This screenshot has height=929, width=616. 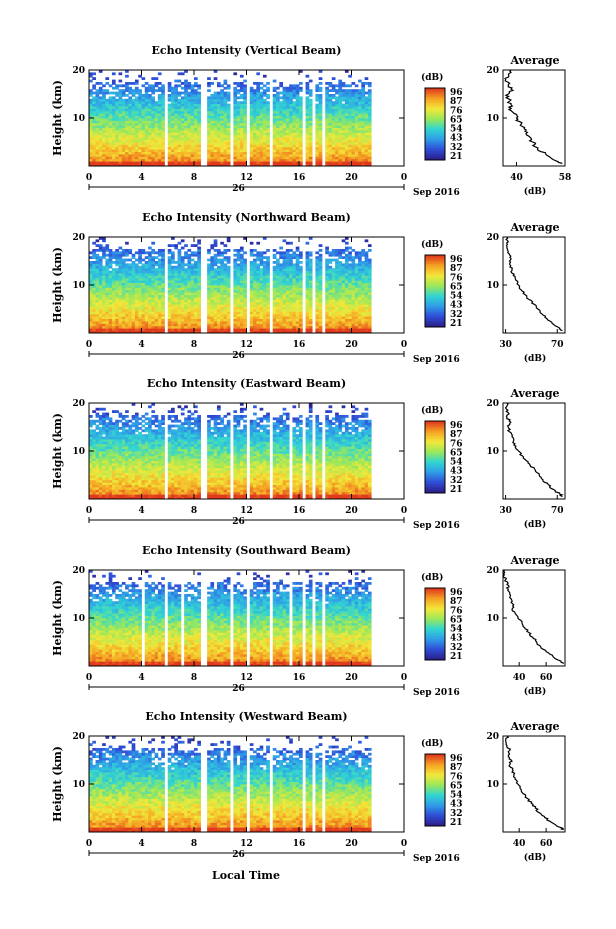 What do you see at coordinates (435, 104) in the screenshot?
I see `colorbar-band` at bounding box center [435, 104].